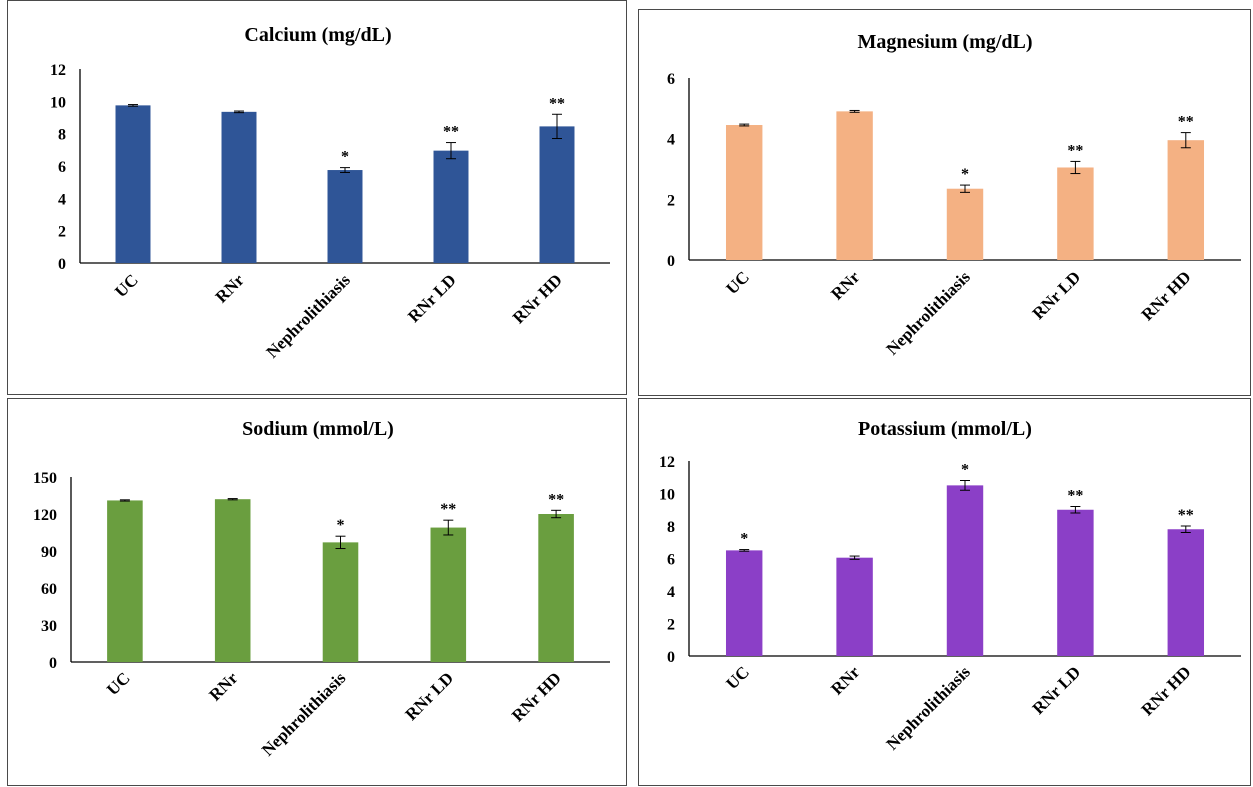 This screenshot has height=787, width=1253. What do you see at coordinates (340, 602) in the screenshot?
I see `bar-sodium-nephrolithiasis` at bounding box center [340, 602].